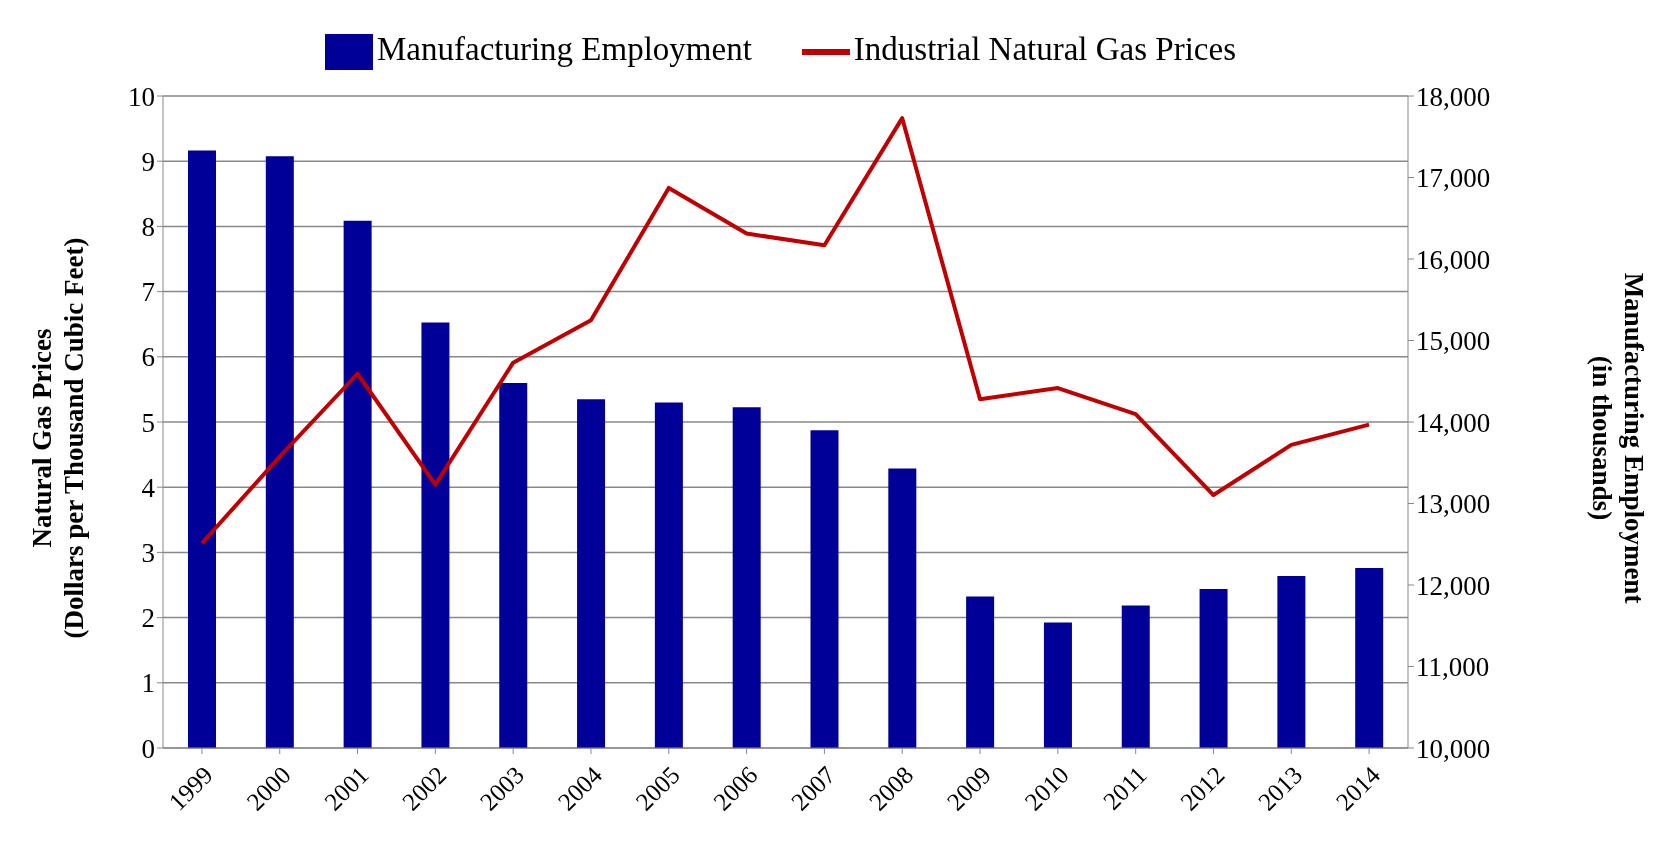  What do you see at coordinates (148, 618) in the screenshot?
I see `y-tick-label: 2` at bounding box center [148, 618].